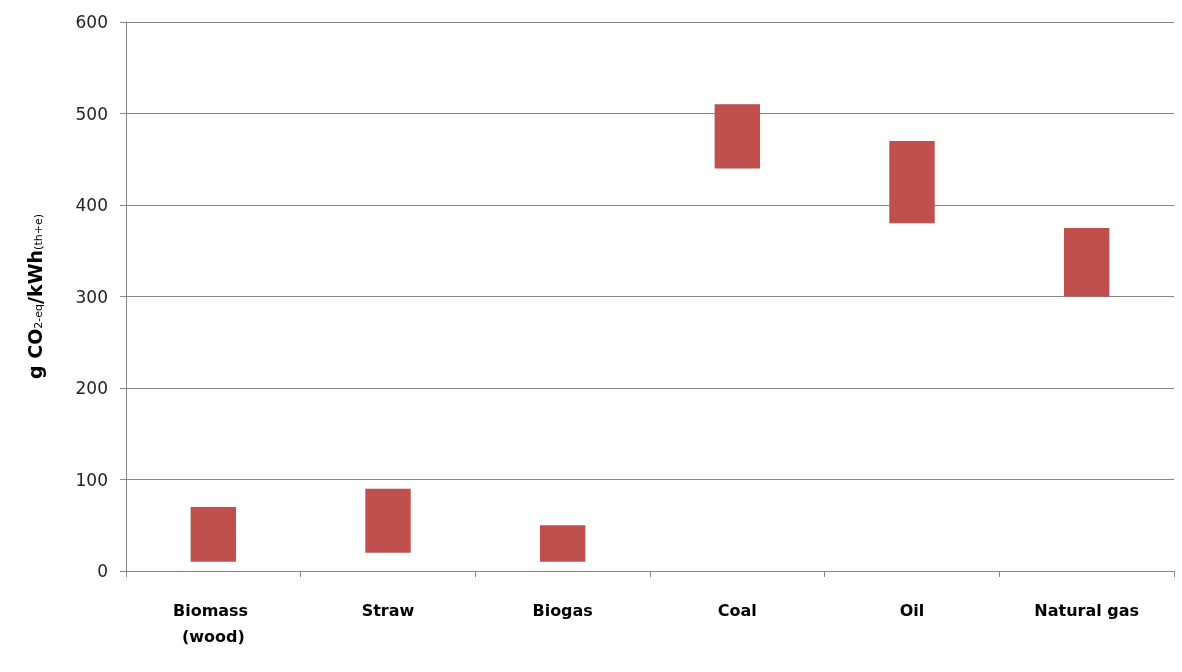  I want to click on x-tick-label: Natural gas, so click(1087, 610).